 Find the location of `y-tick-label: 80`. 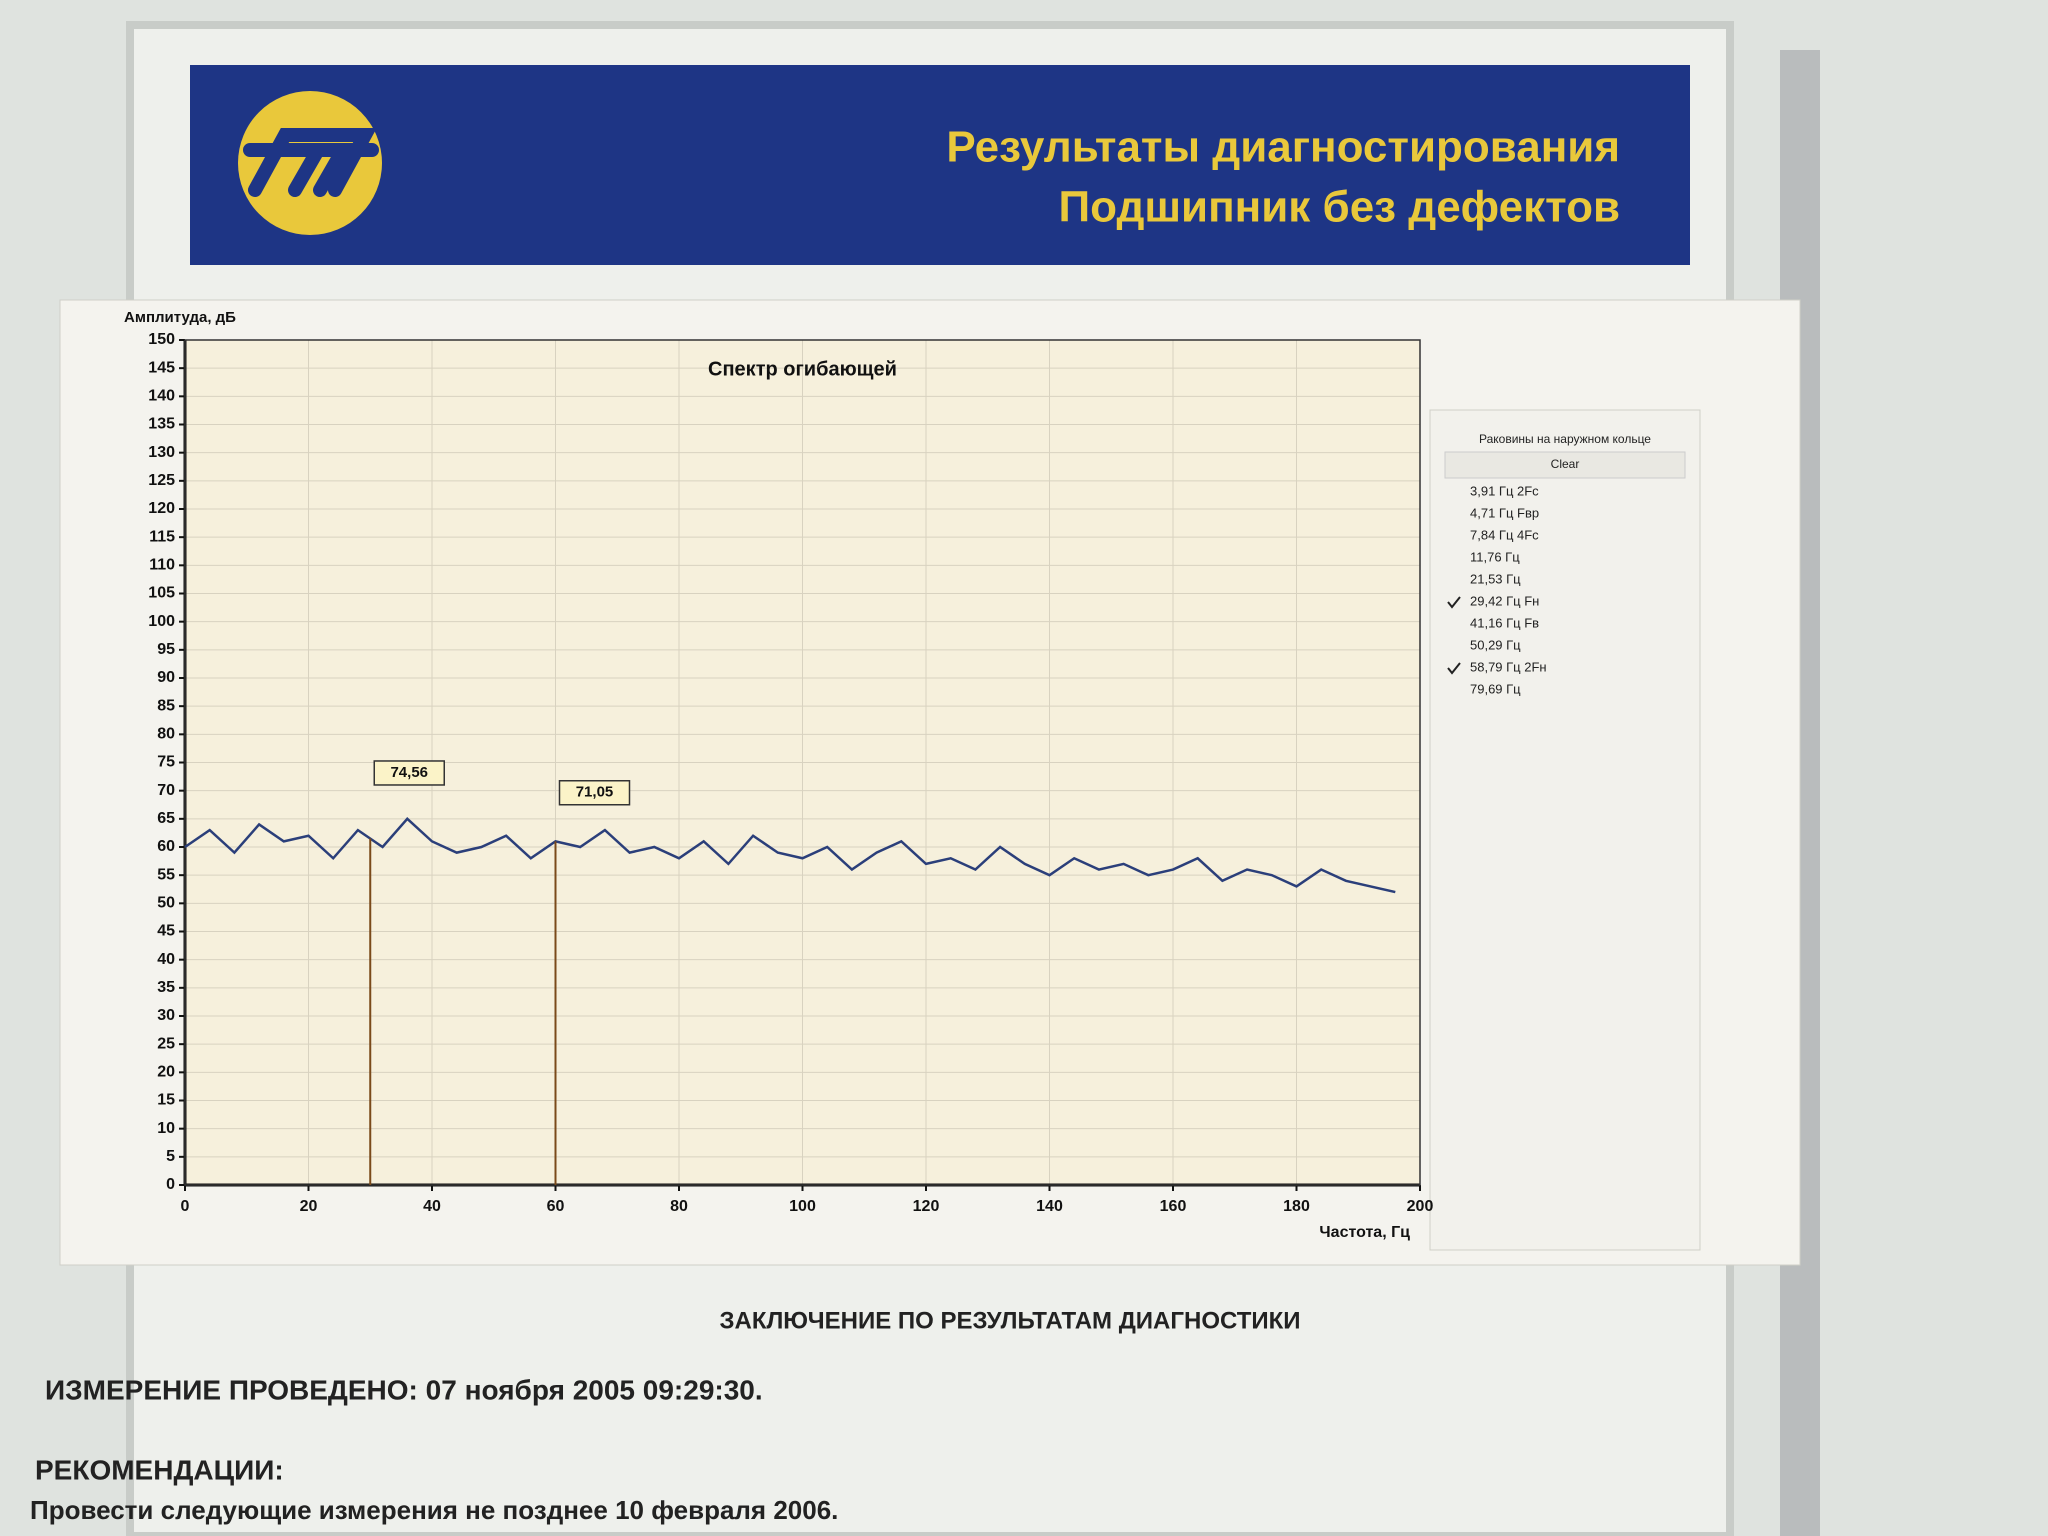

y-tick-label: 80 is located at coordinates (166, 734).